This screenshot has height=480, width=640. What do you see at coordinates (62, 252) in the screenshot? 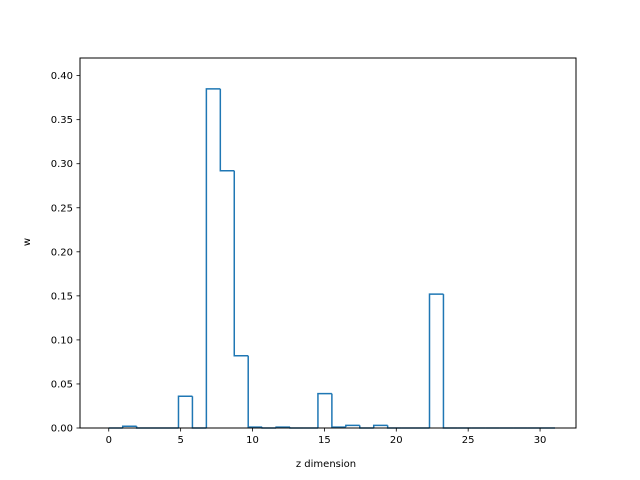
I see `y-tick-label: 0.20` at bounding box center [62, 252].